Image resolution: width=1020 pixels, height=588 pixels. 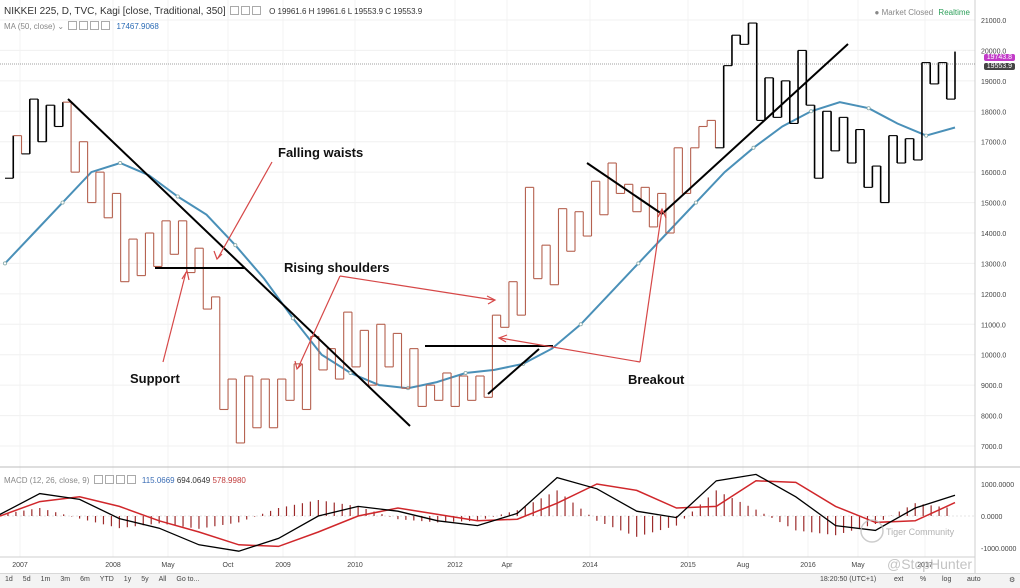 What do you see at coordinates (106, 25) in the screenshot?
I see `ma-more-icon` at bounding box center [106, 25].